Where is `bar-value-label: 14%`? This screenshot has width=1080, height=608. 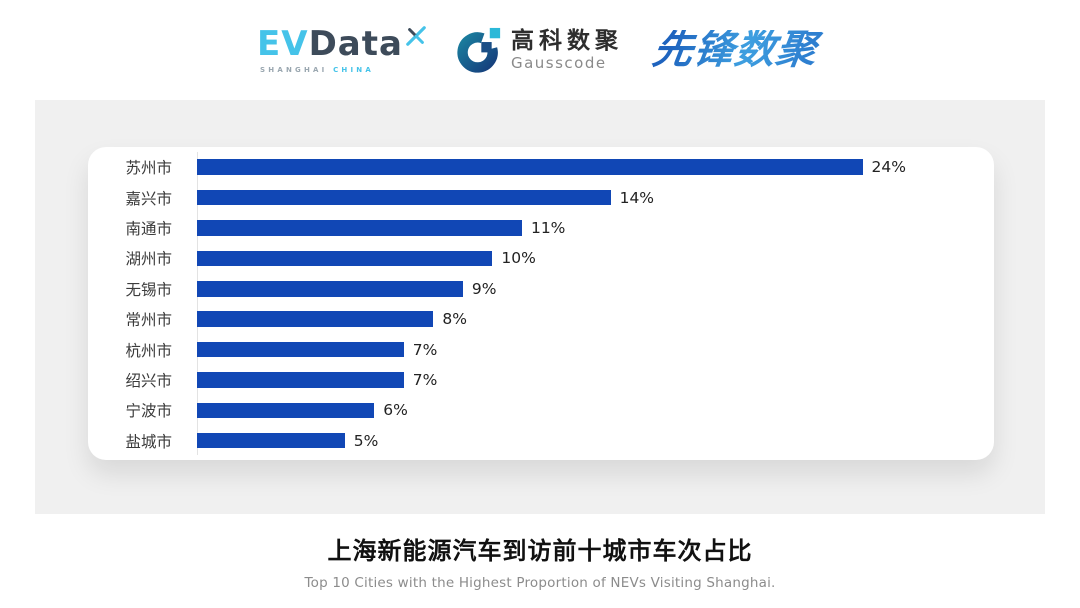
bar-value-label: 14% is located at coordinates (637, 197).